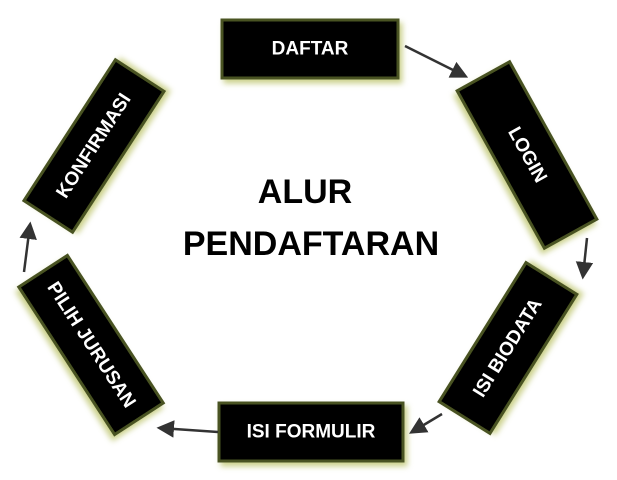  I want to click on arrow-daftar-to-login, so click(436, 61).